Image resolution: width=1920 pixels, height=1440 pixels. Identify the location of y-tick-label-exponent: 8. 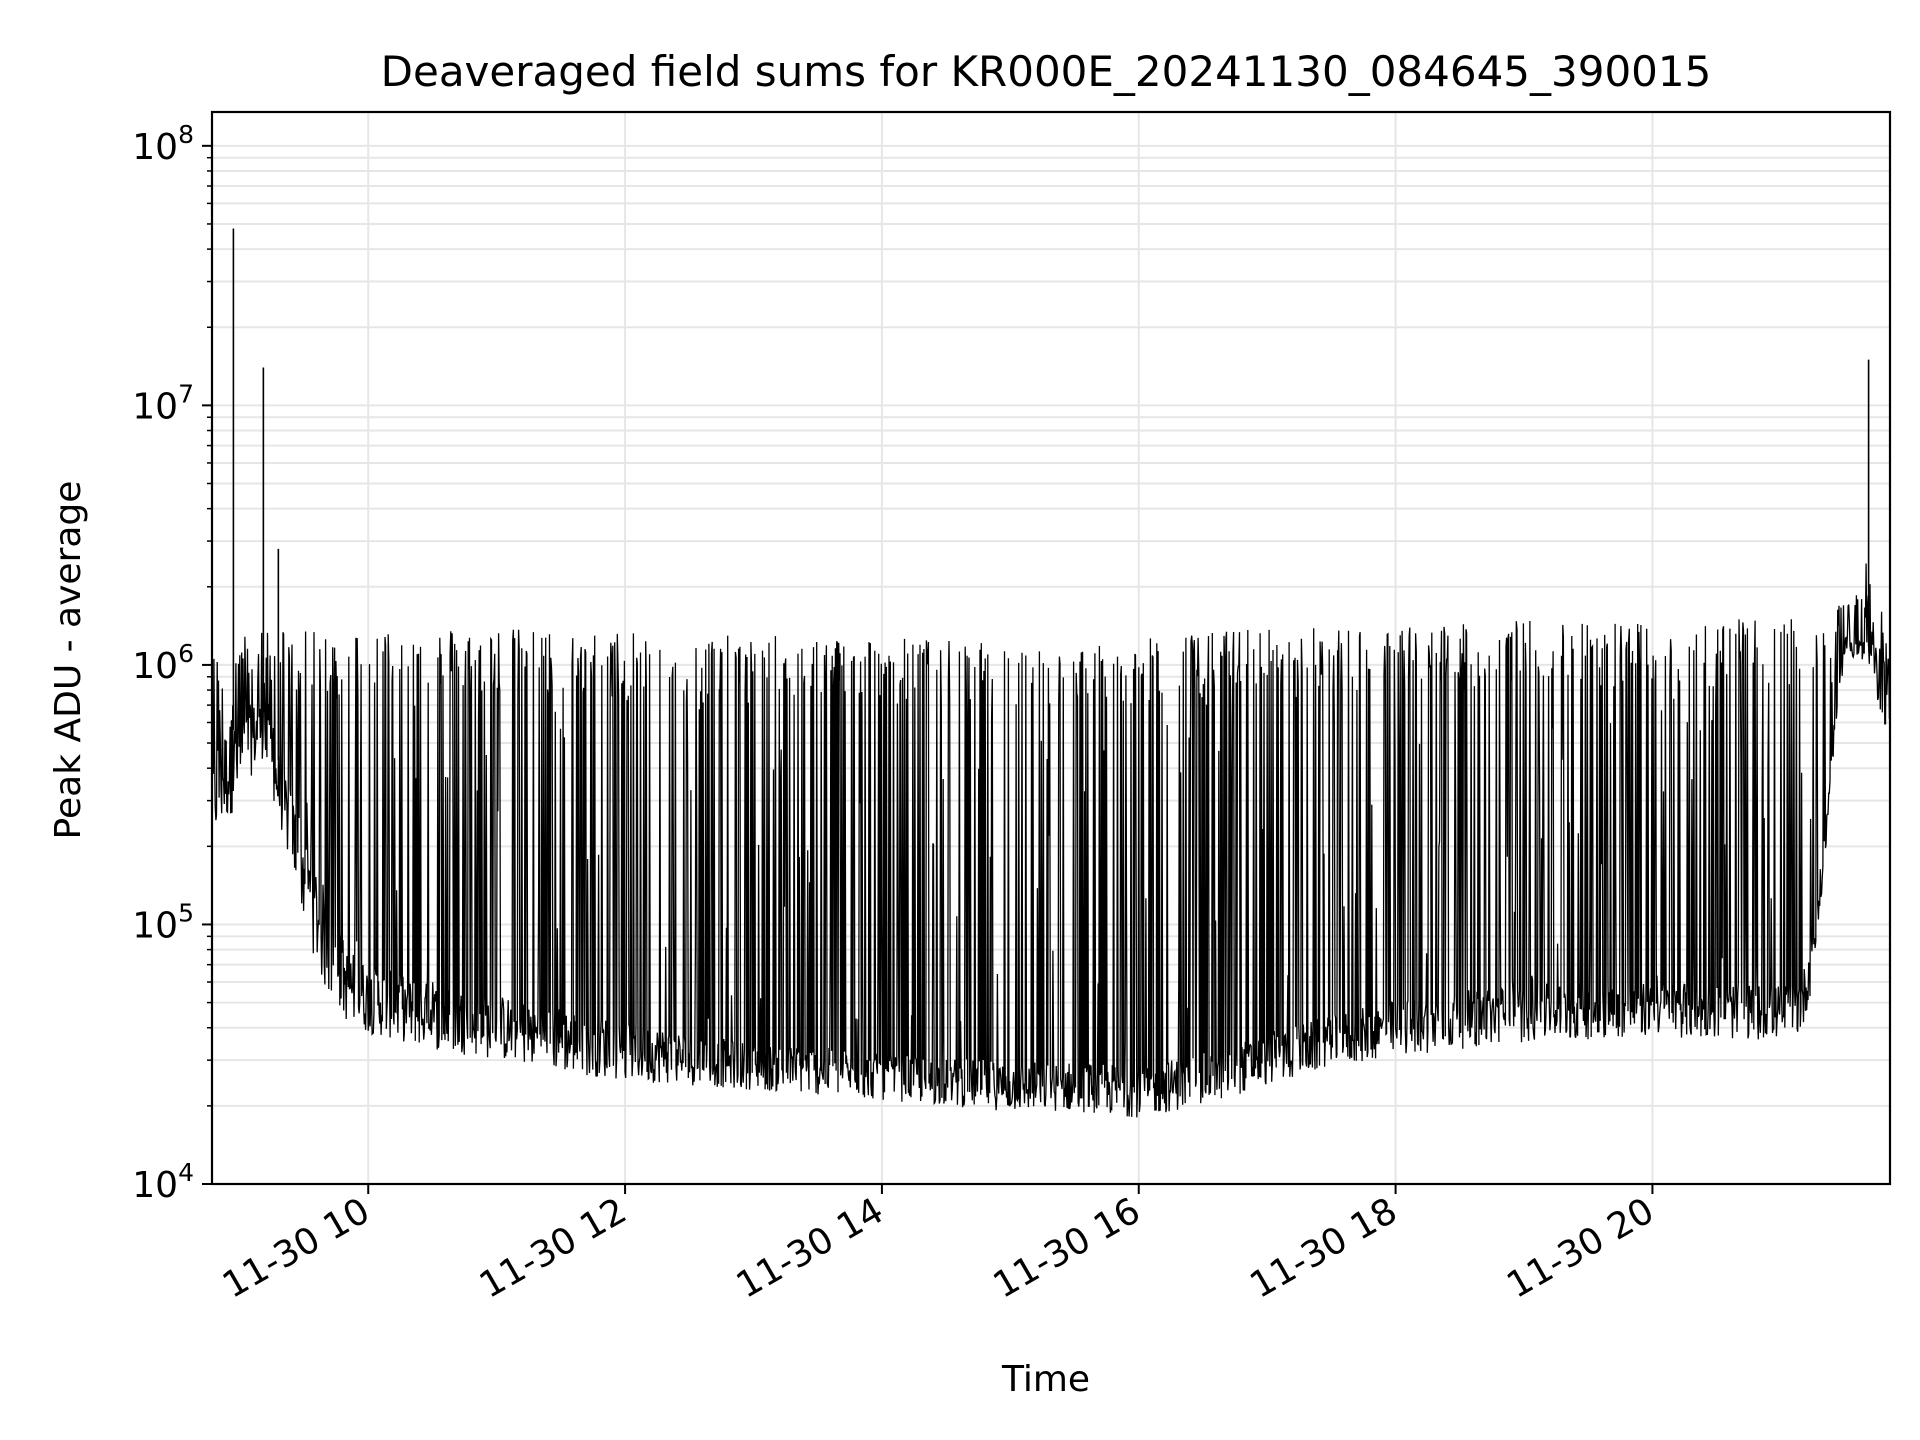
(186, 134).